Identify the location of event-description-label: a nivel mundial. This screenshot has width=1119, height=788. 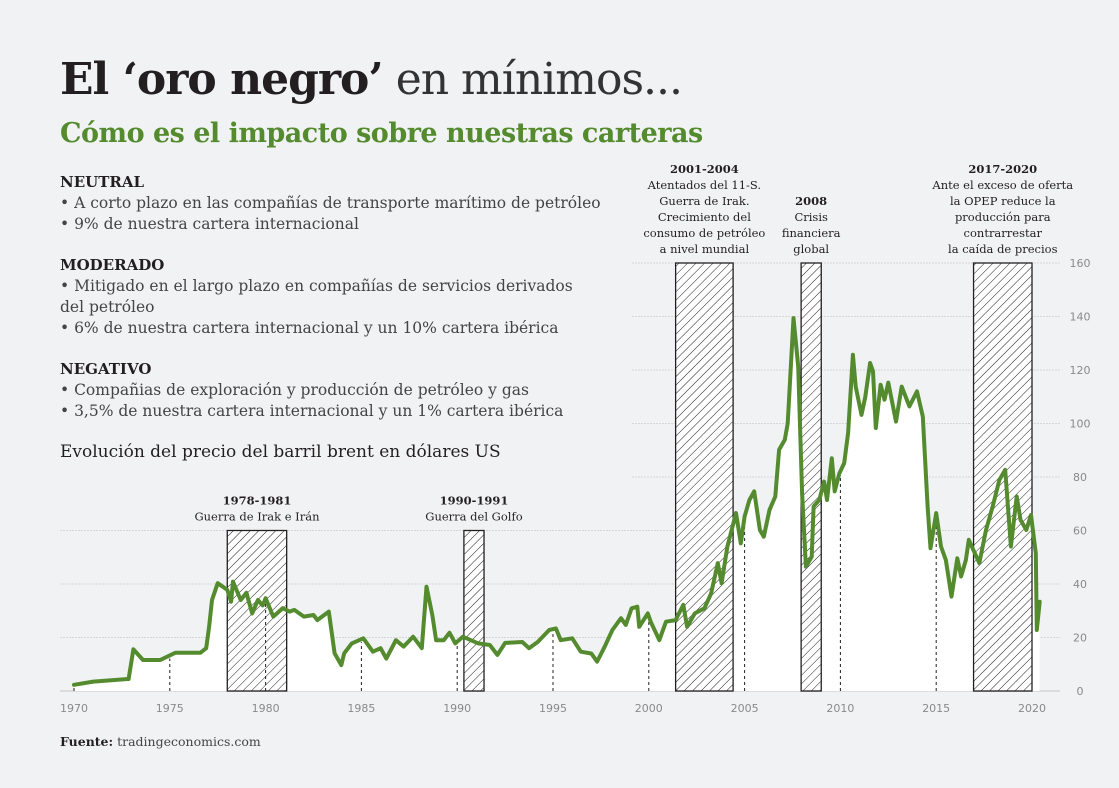
(705, 249).